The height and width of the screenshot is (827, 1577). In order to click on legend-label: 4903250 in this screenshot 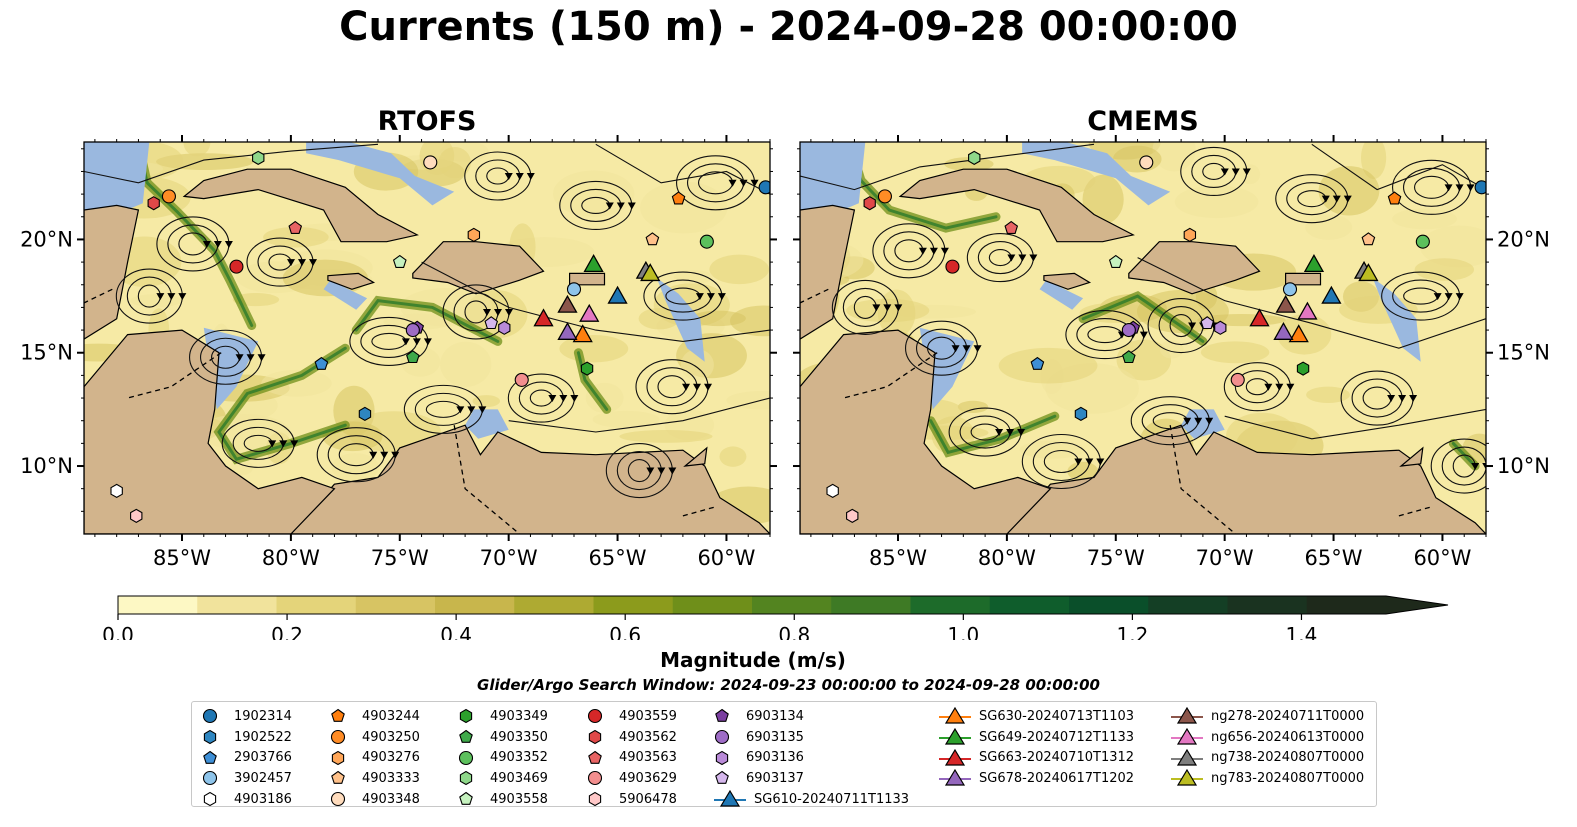, I will do `click(391, 737)`.